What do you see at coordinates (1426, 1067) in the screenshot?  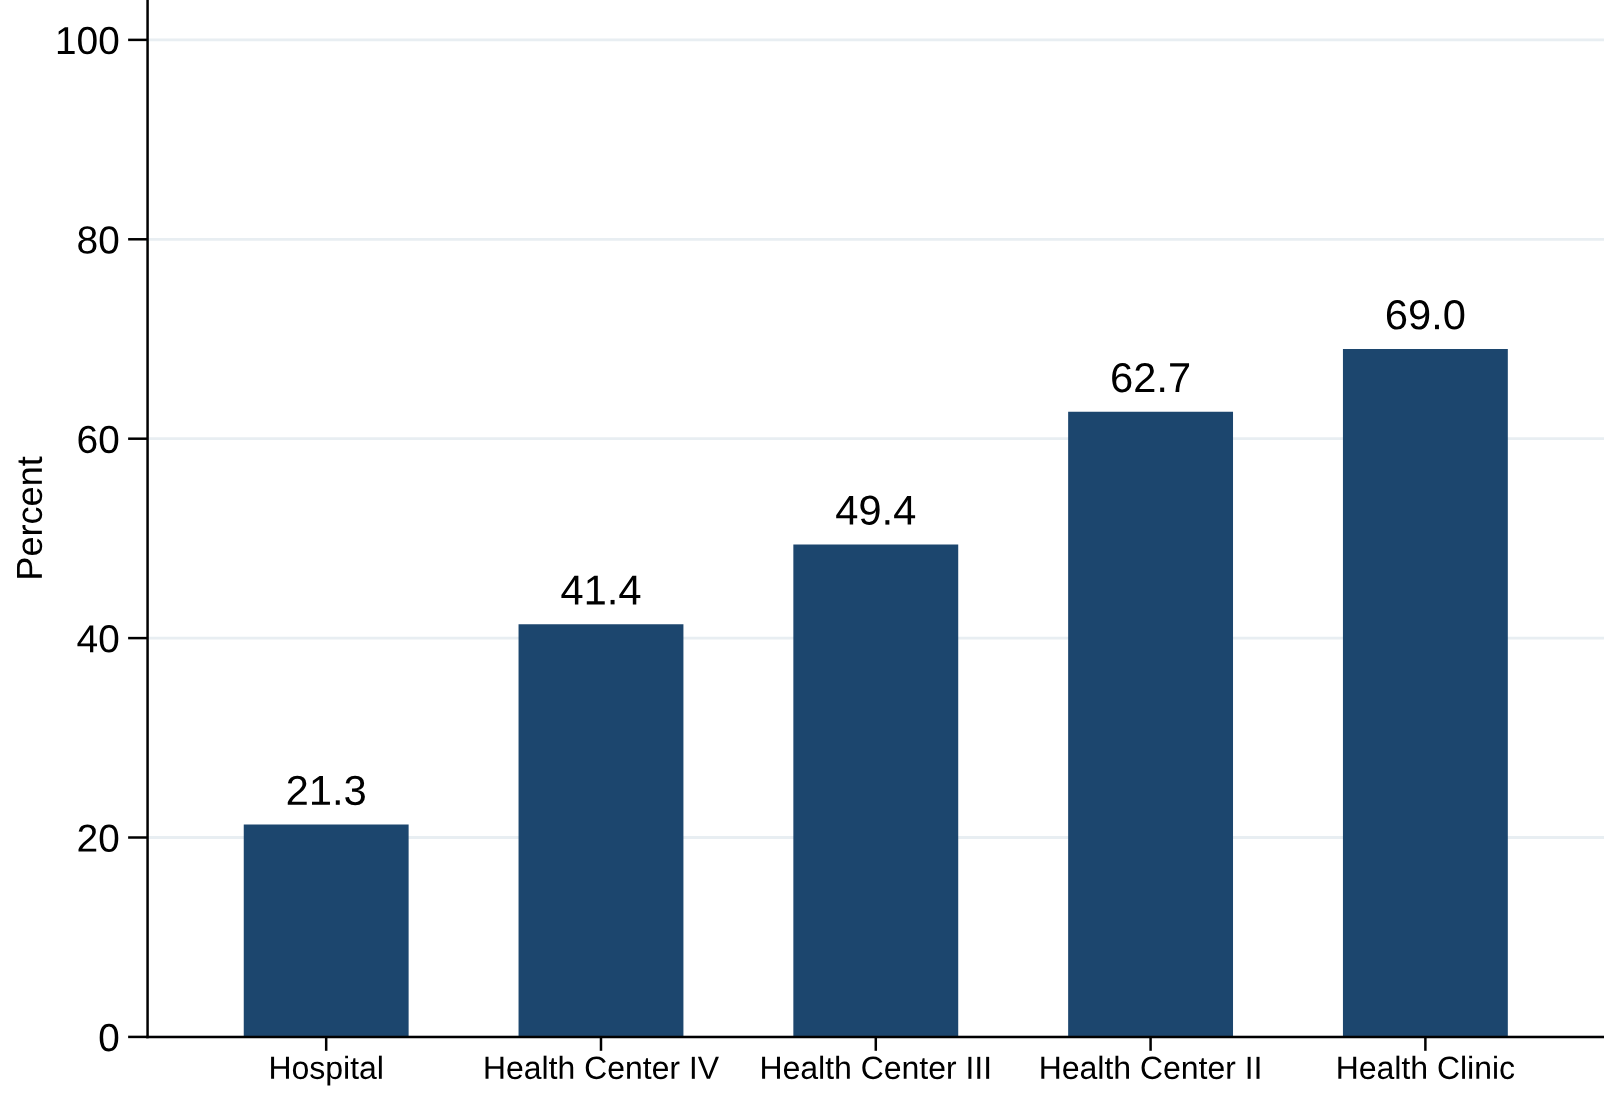 I see `x-tick-label: Health Clinic` at bounding box center [1426, 1067].